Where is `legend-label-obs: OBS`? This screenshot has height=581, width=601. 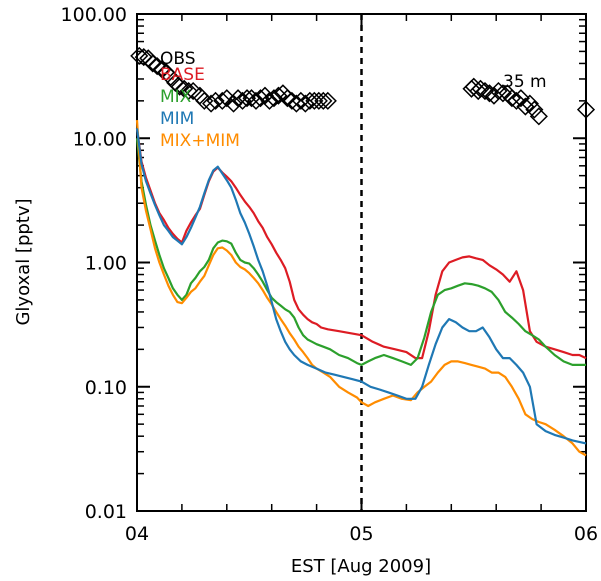
legend-label-obs: OBS is located at coordinates (178, 59).